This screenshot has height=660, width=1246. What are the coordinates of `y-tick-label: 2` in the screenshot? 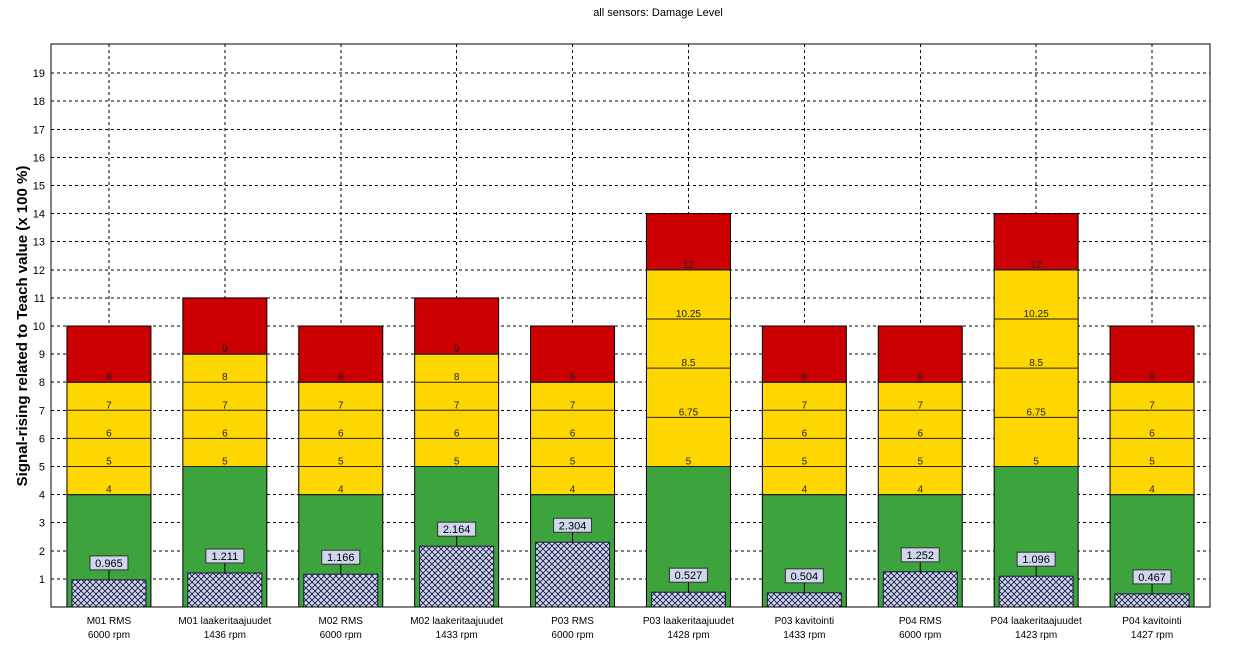 It's located at (42, 552).